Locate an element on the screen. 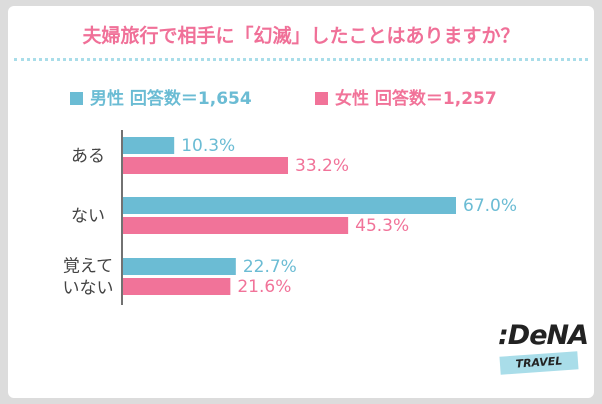  dena-travel-logo: :DeNA TRAVEL is located at coordinates (542, 348).